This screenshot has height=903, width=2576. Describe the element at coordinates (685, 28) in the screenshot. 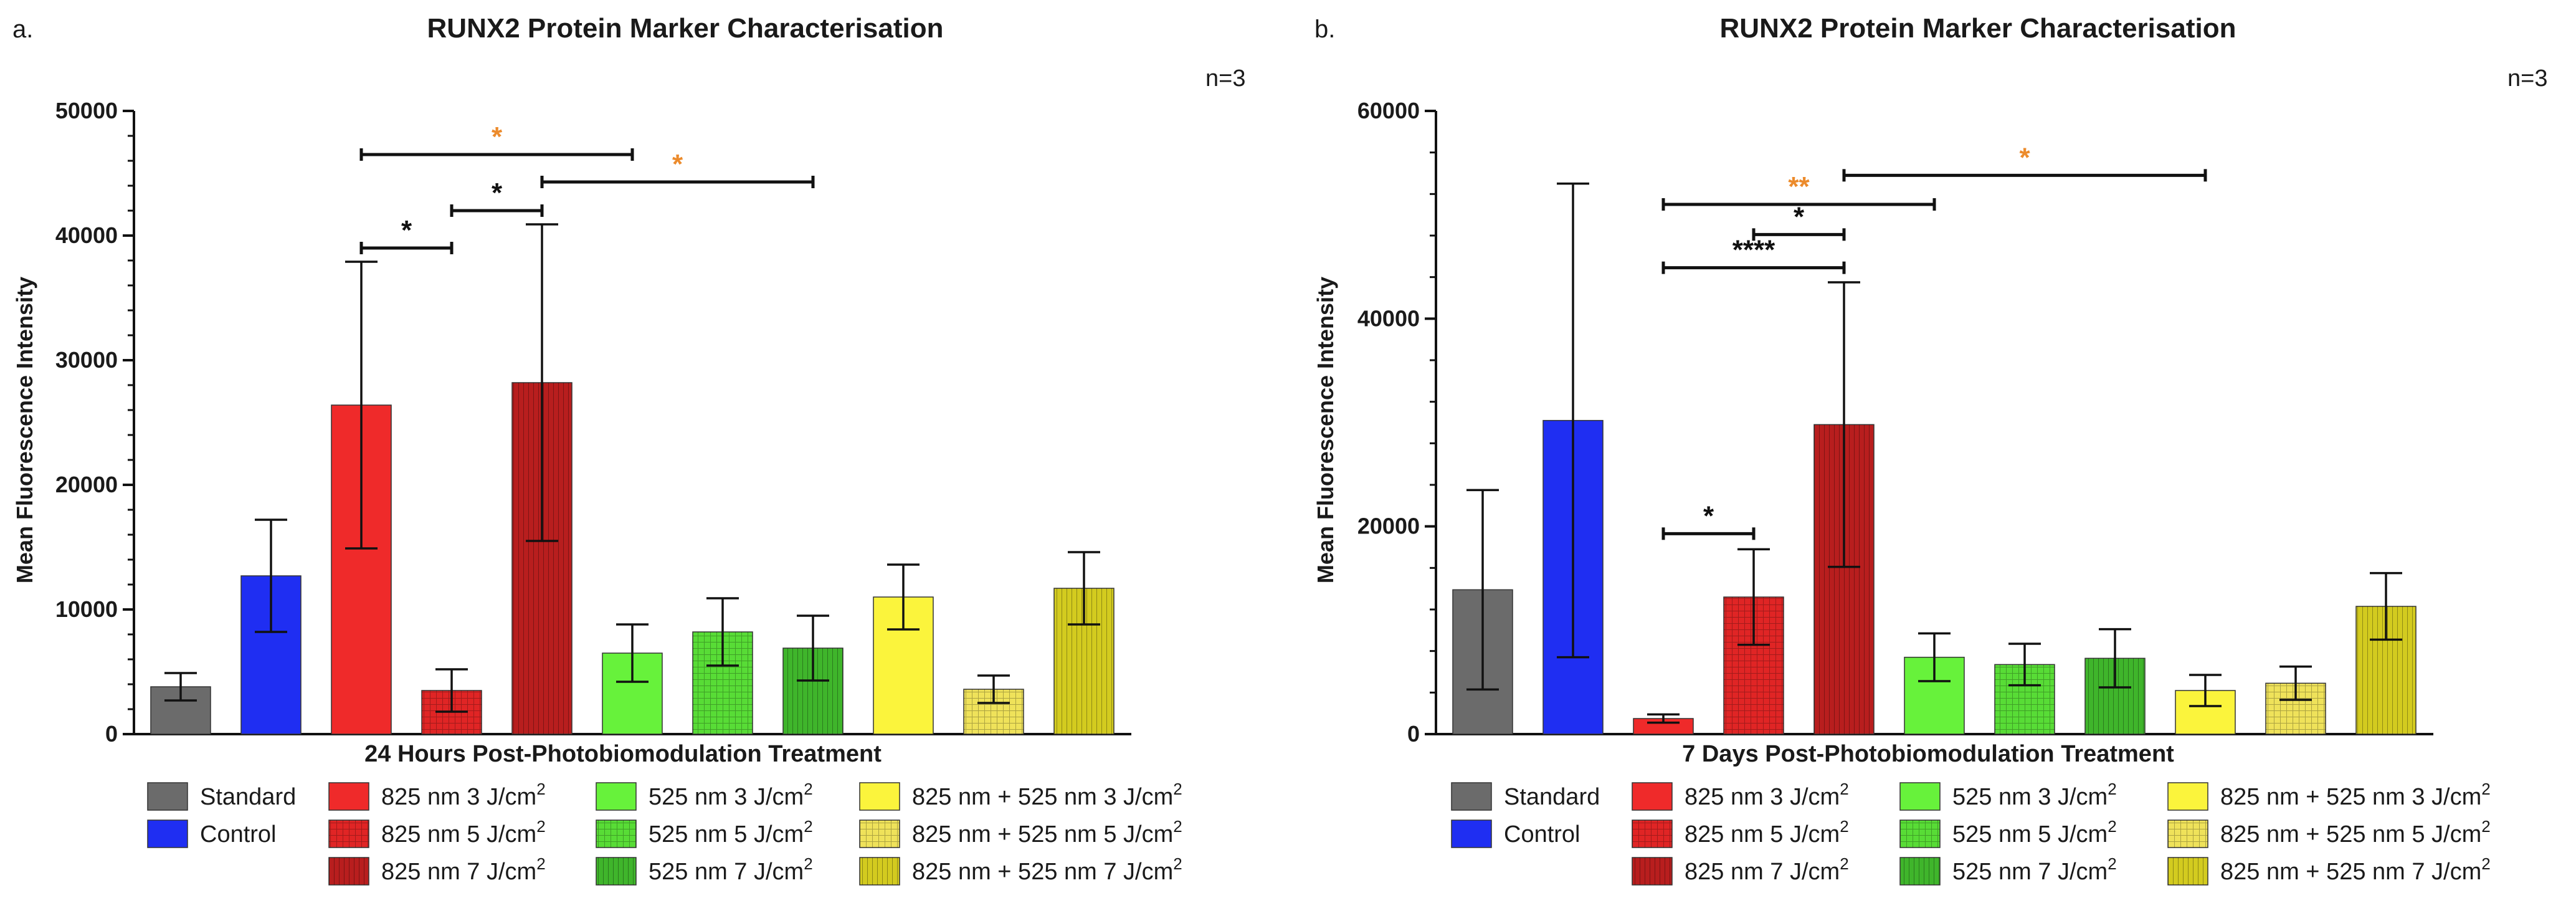

I see `panel-a-title: RUNX2 Protein Marker Characterisation` at that location.